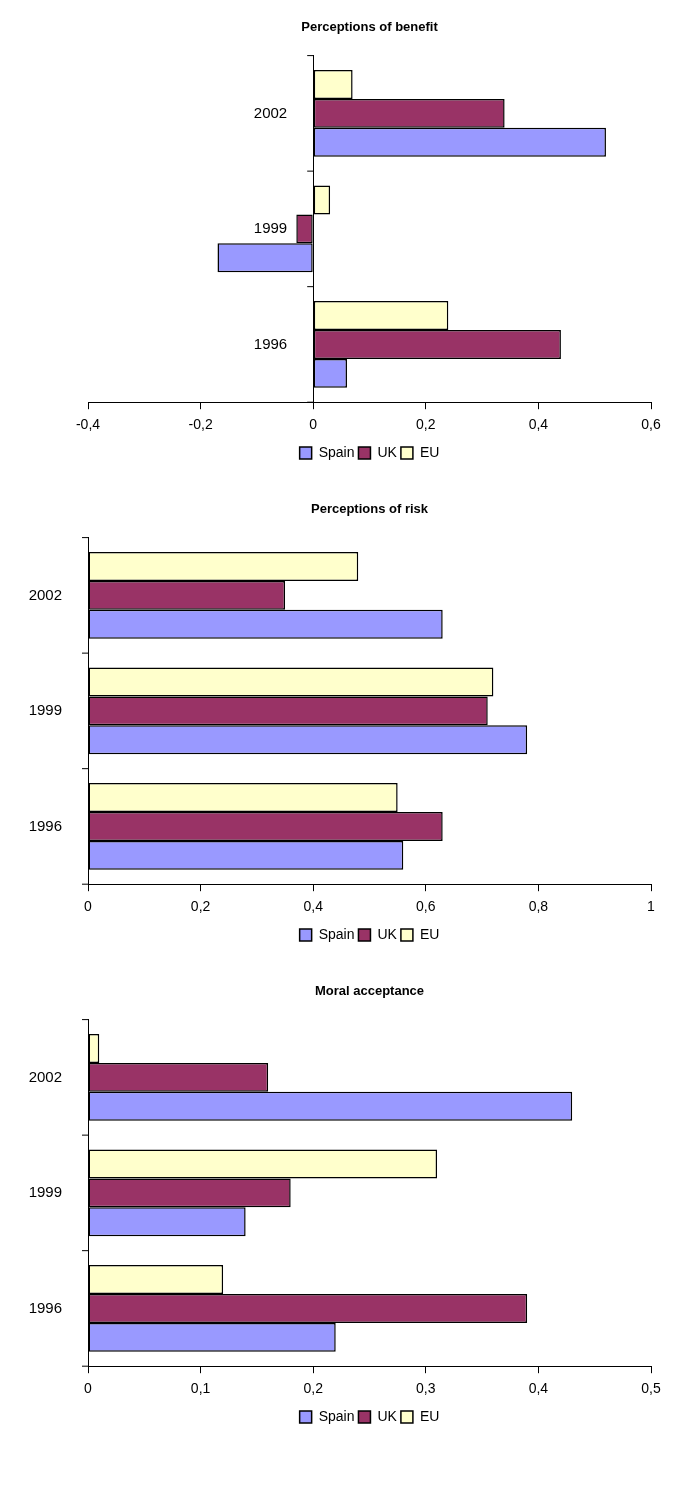 This screenshot has width=683, height=1499. What do you see at coordinates (200, 1388) in the screenshot?
I see `x-tick-label: 0,1` at bounding box center [200, 1388].